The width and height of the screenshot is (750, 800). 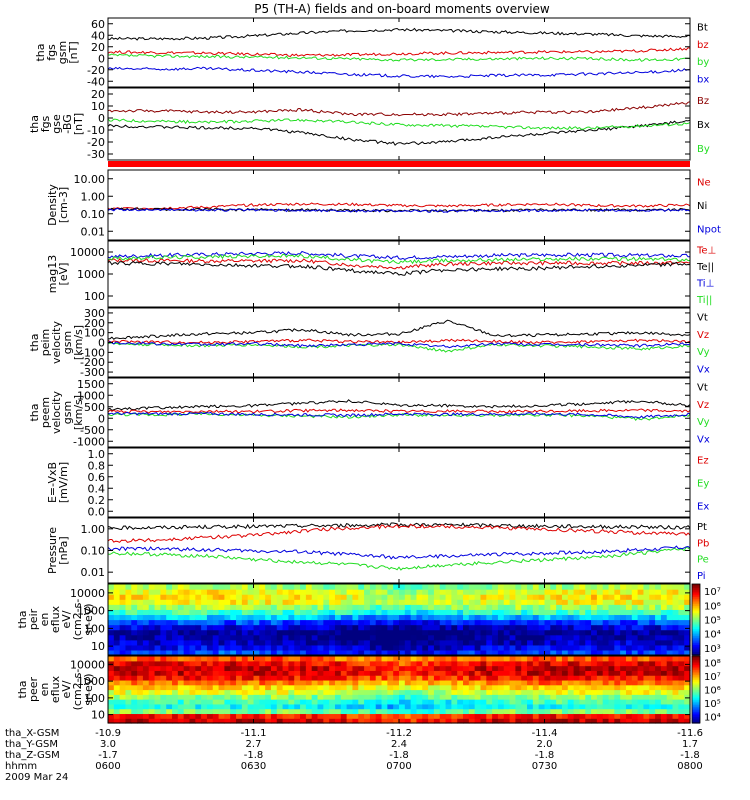 What do you see at coordinates (108, 733) in the screenshot?
I see `x-axis-value: -10.9` at bounding box center [108, 733].